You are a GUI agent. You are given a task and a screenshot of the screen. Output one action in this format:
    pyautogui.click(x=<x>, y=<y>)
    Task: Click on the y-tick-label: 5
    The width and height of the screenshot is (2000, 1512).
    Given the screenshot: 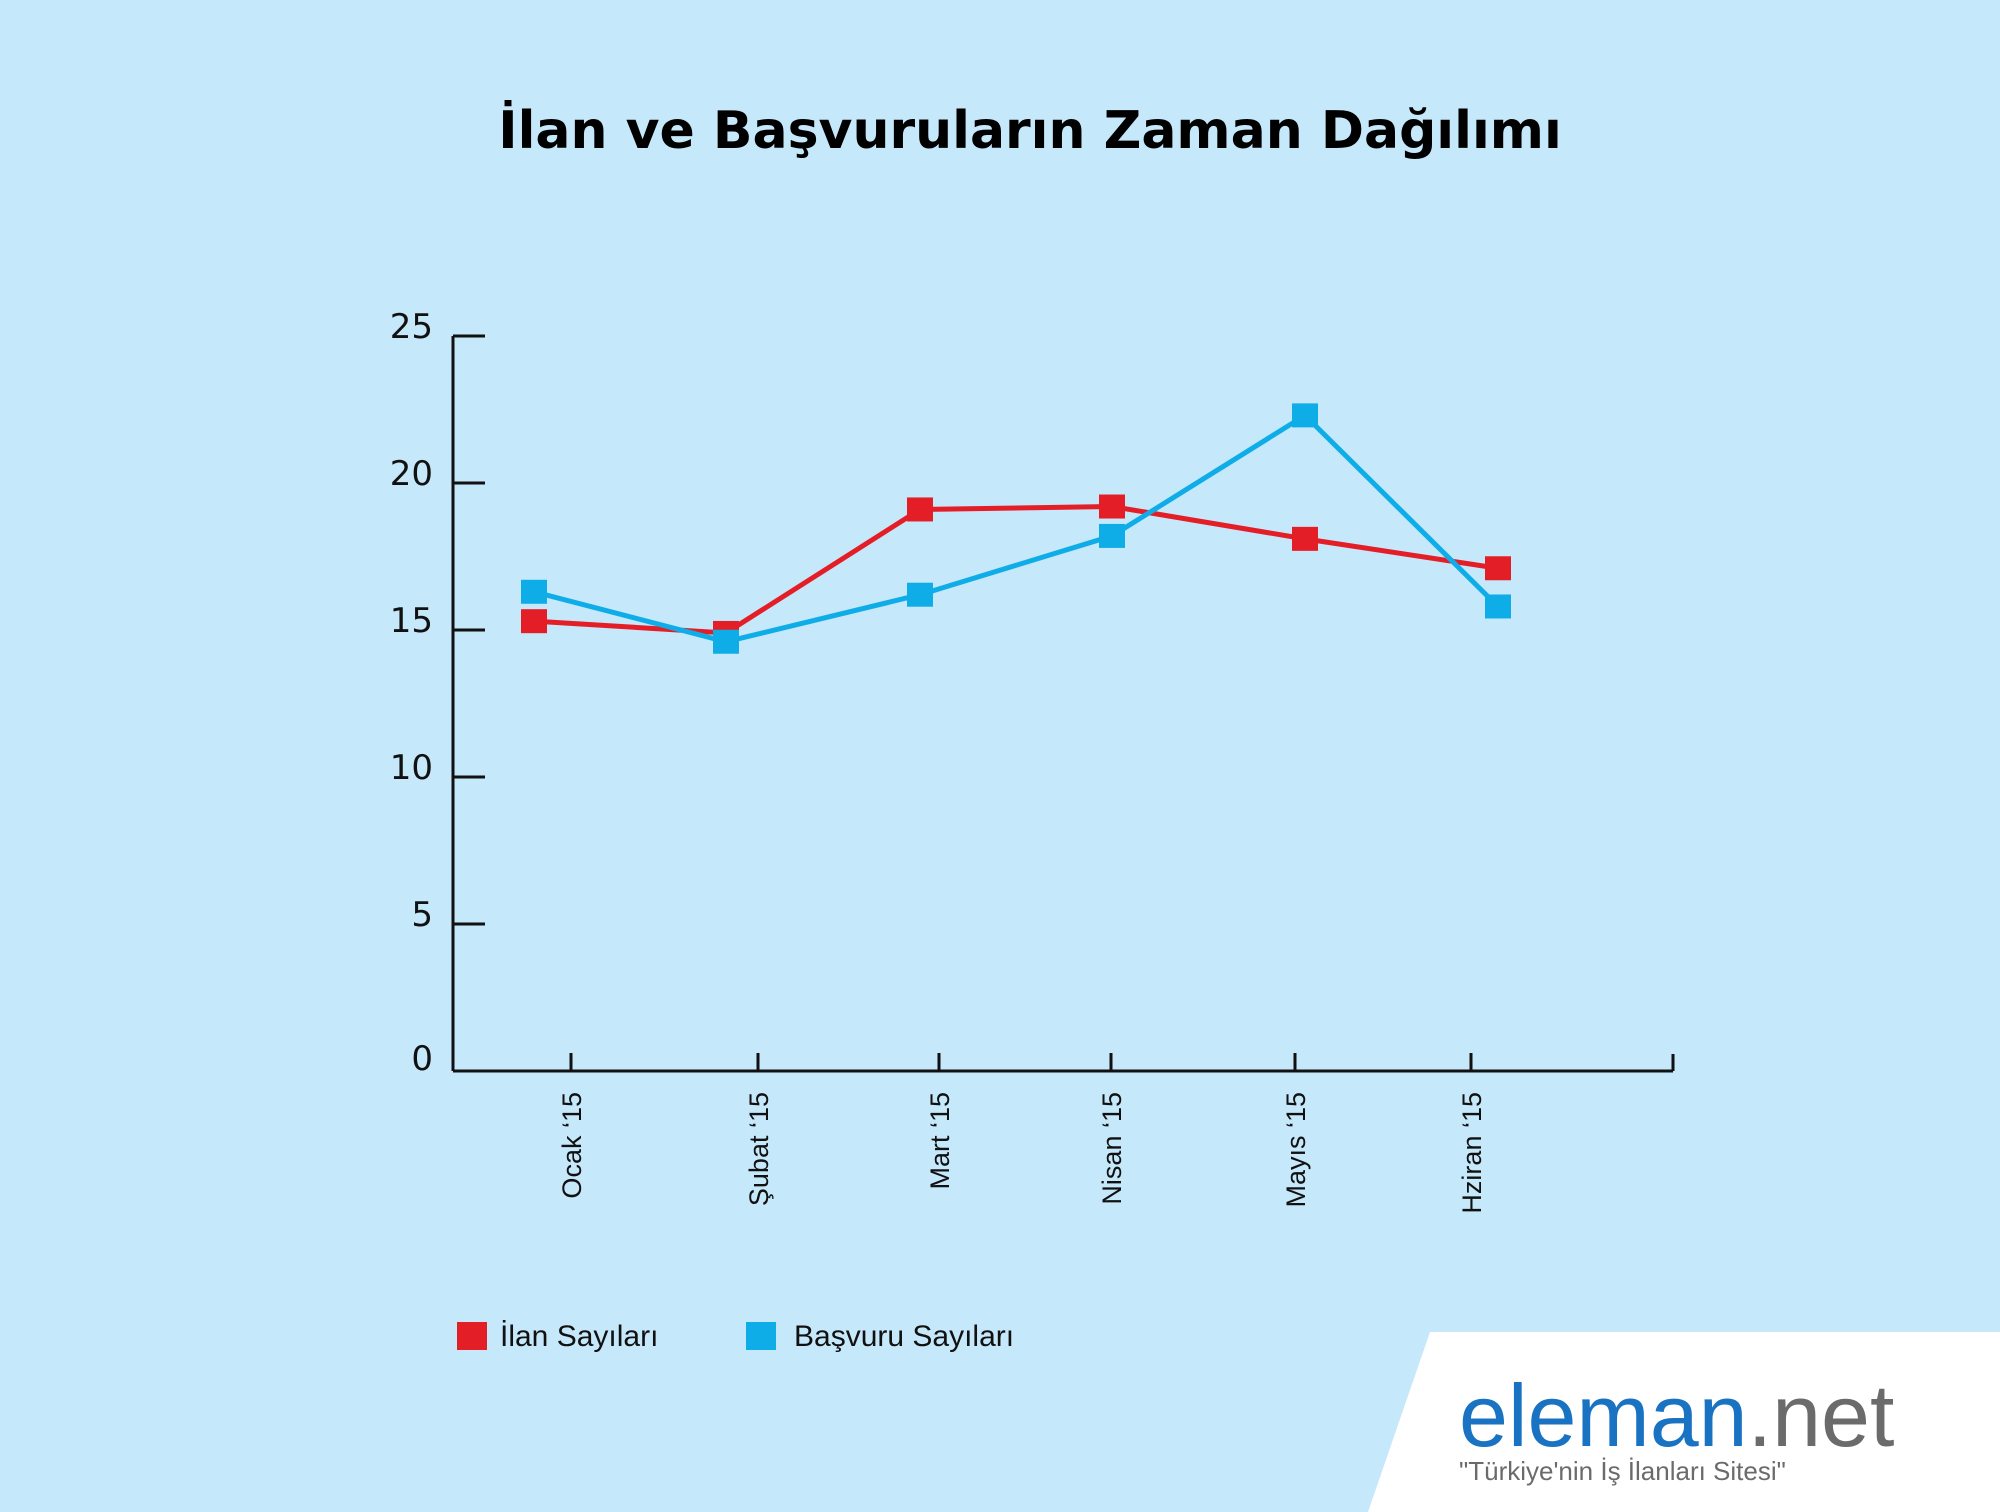 What is the action you would take?
    pyautogui.click(x=422, y=915)
    